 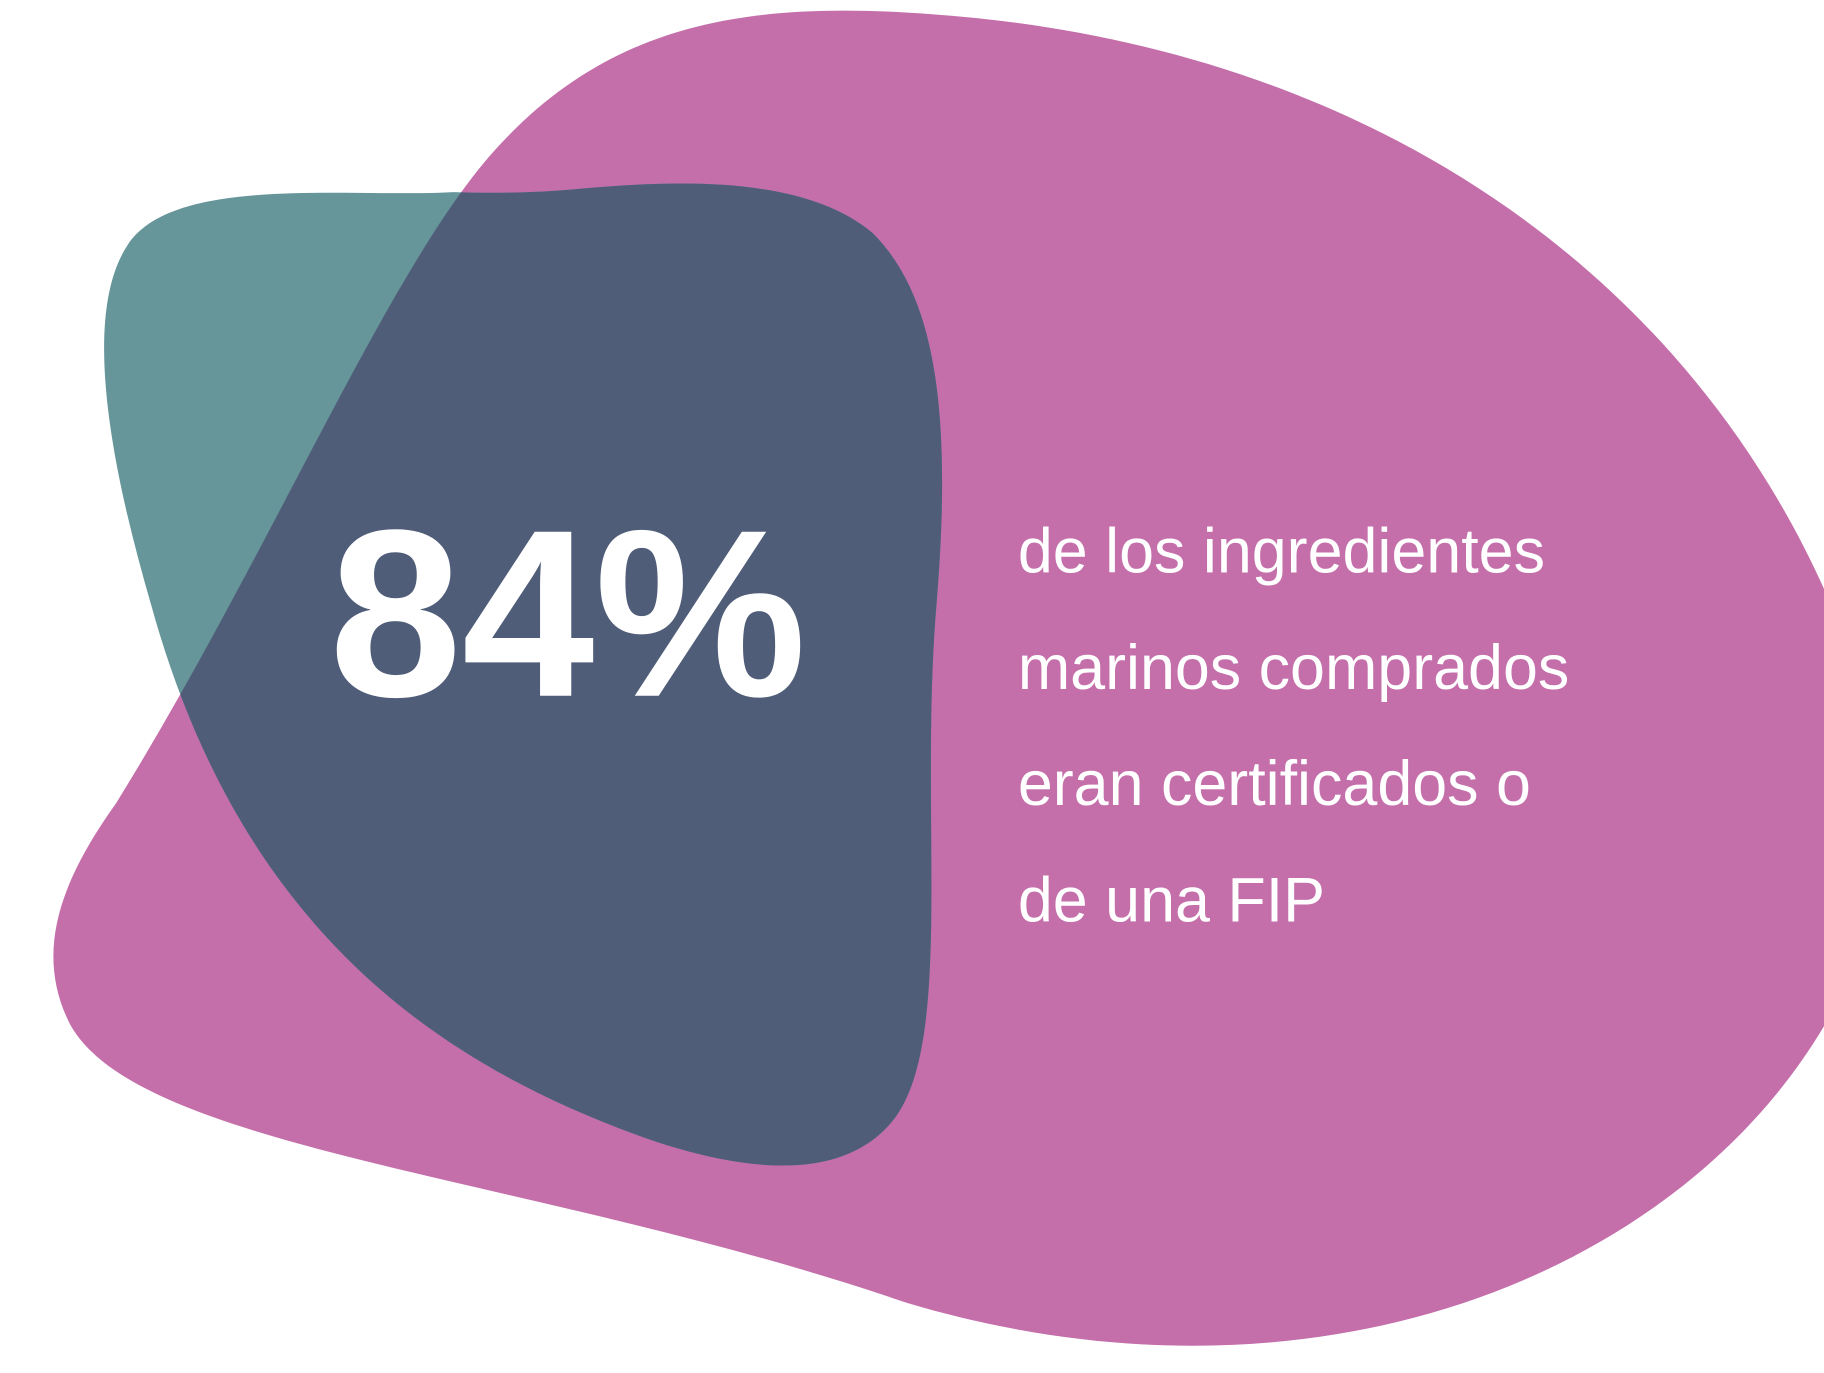 What do you see at coordinates (1281, 552) in the screenshot?
I see `description-line: de los ingredientes` at bounding box center [1281, 552].